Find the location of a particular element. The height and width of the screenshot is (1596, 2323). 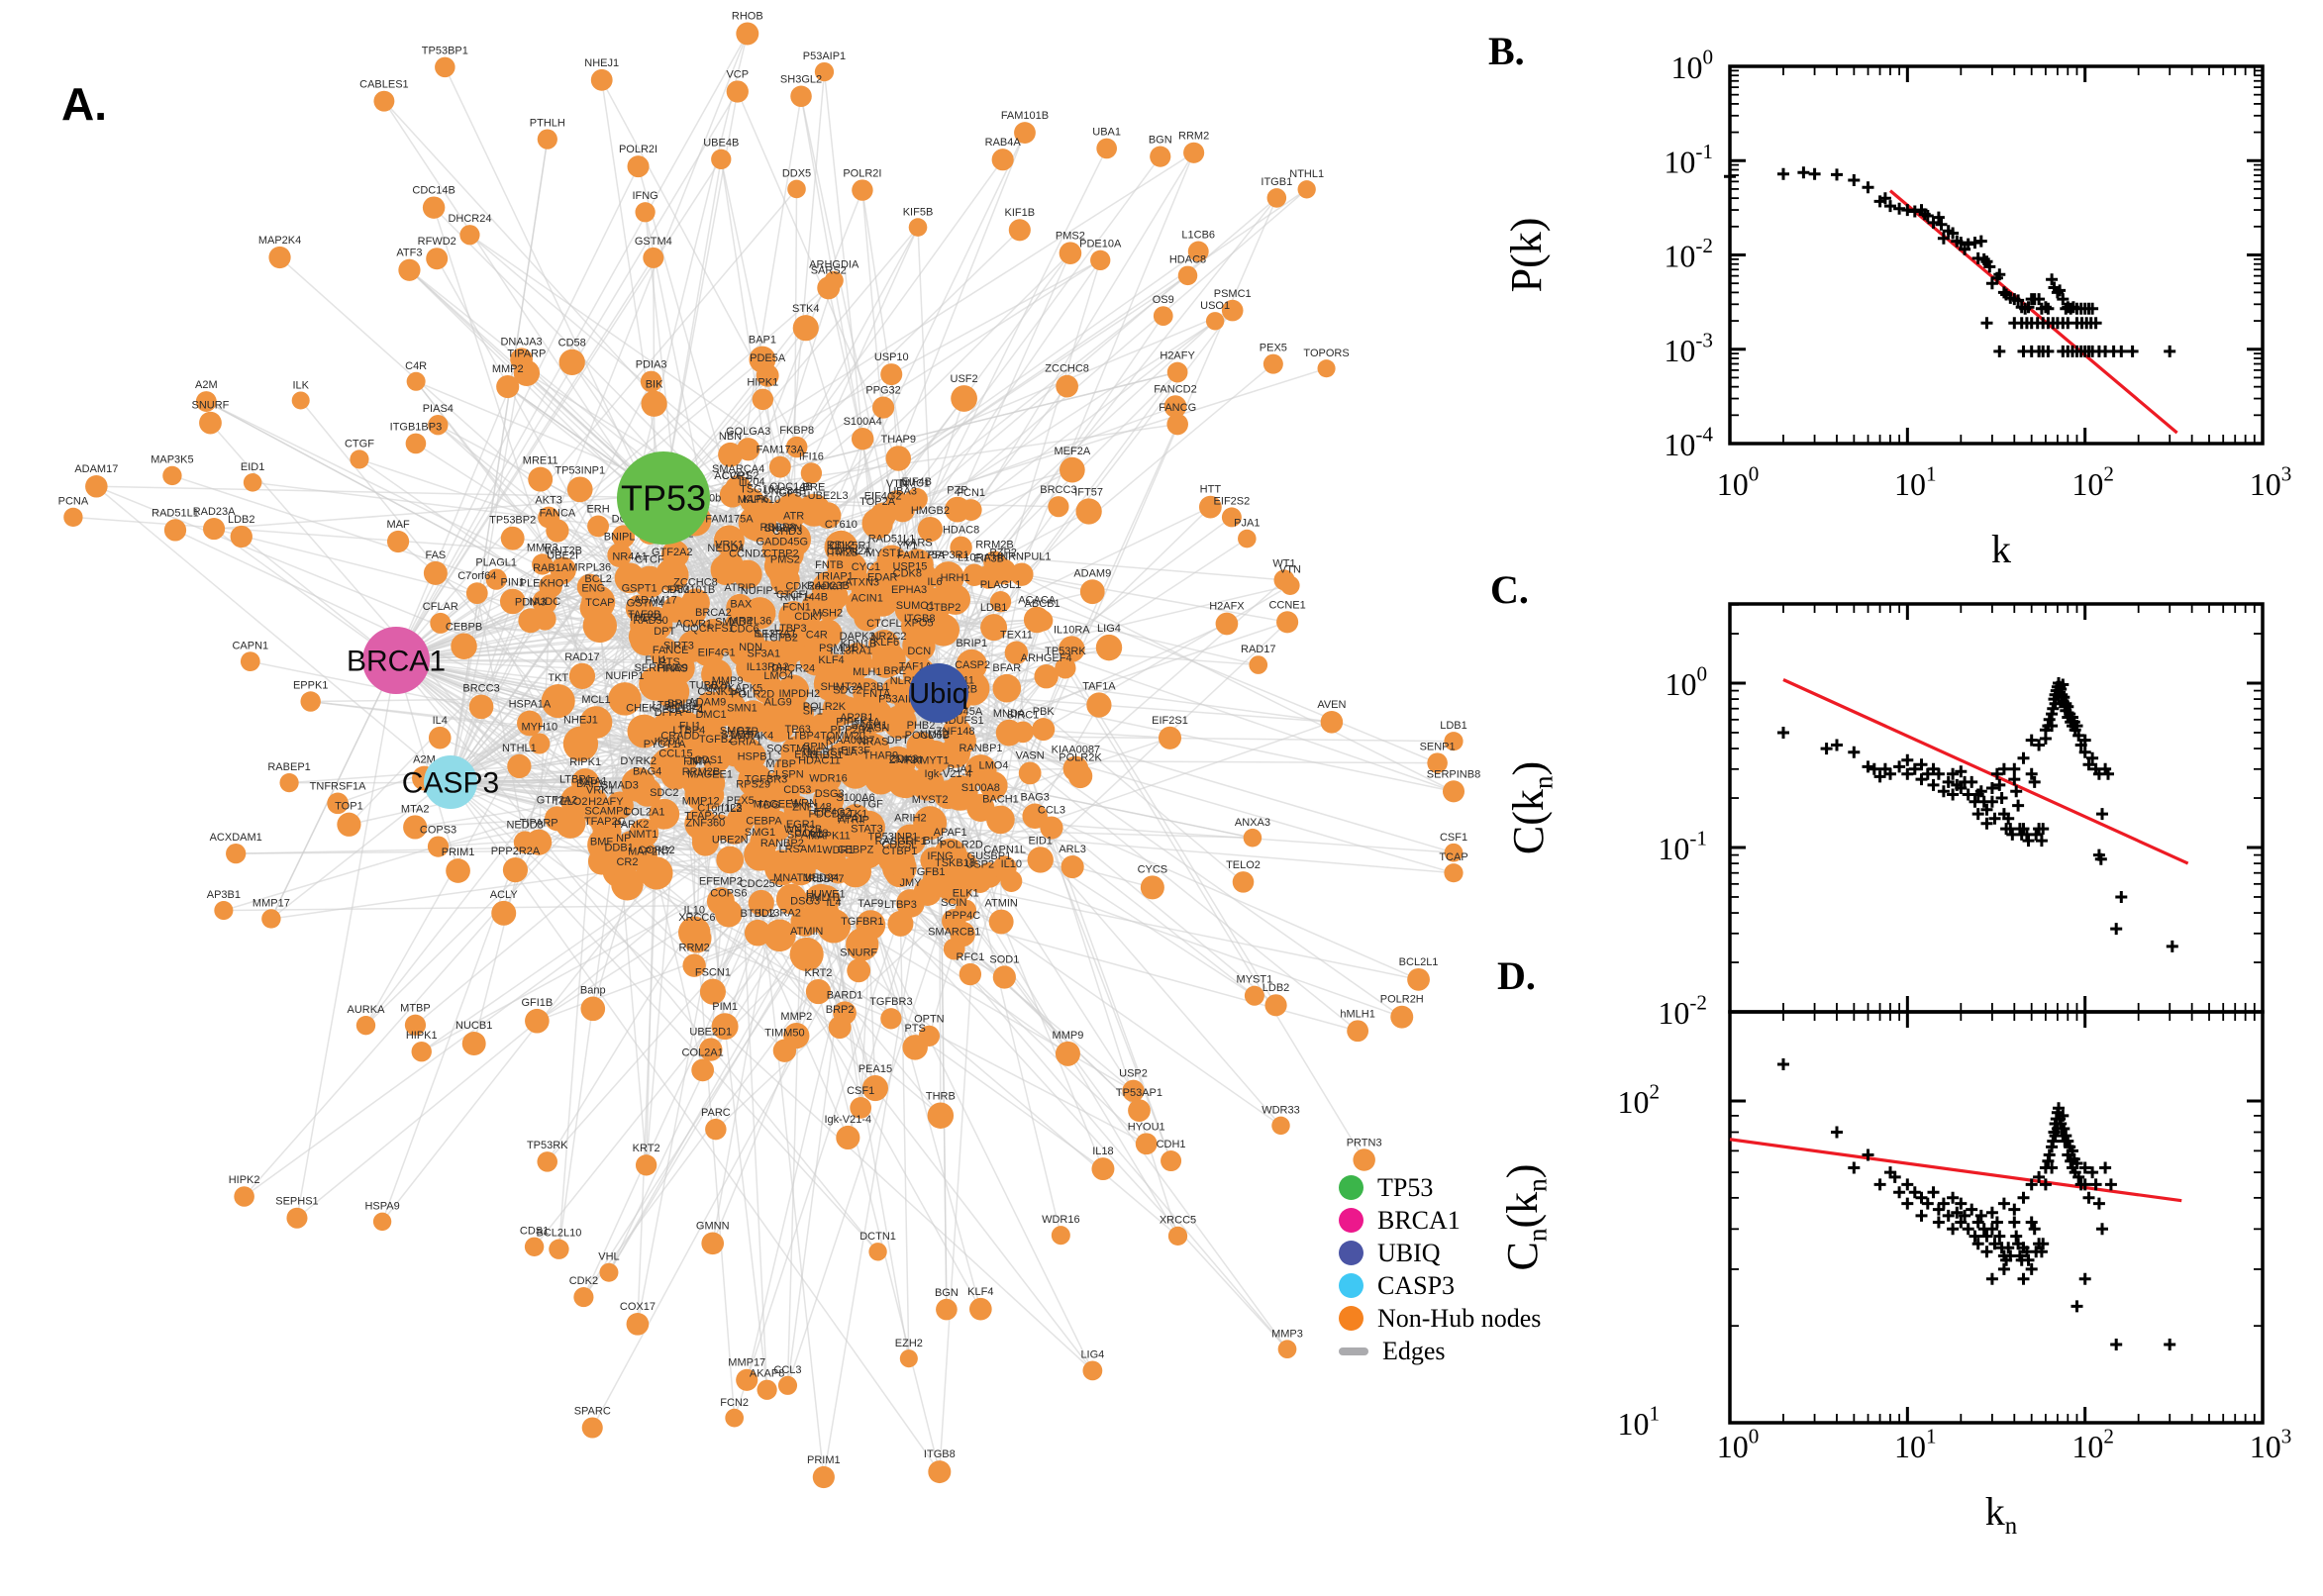

gene-label: MLH1 is located at coordinates (867, 672).